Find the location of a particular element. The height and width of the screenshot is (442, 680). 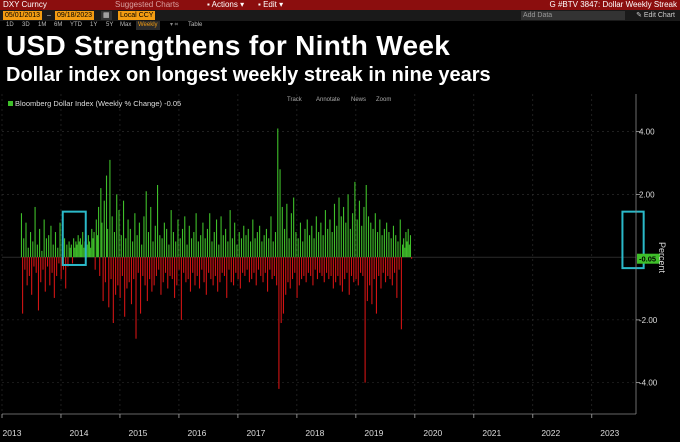

y-axis-title: Percent is located at coordinates (662, 258).